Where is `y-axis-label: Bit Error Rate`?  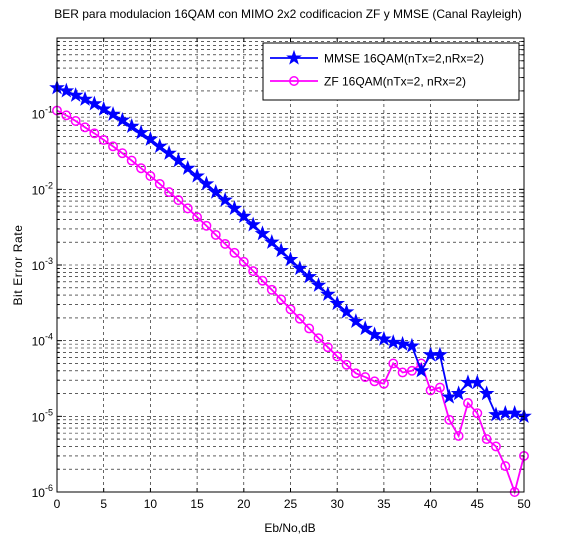
y-axis-label: Bit Error Rate is located at coordinates (18, 264).